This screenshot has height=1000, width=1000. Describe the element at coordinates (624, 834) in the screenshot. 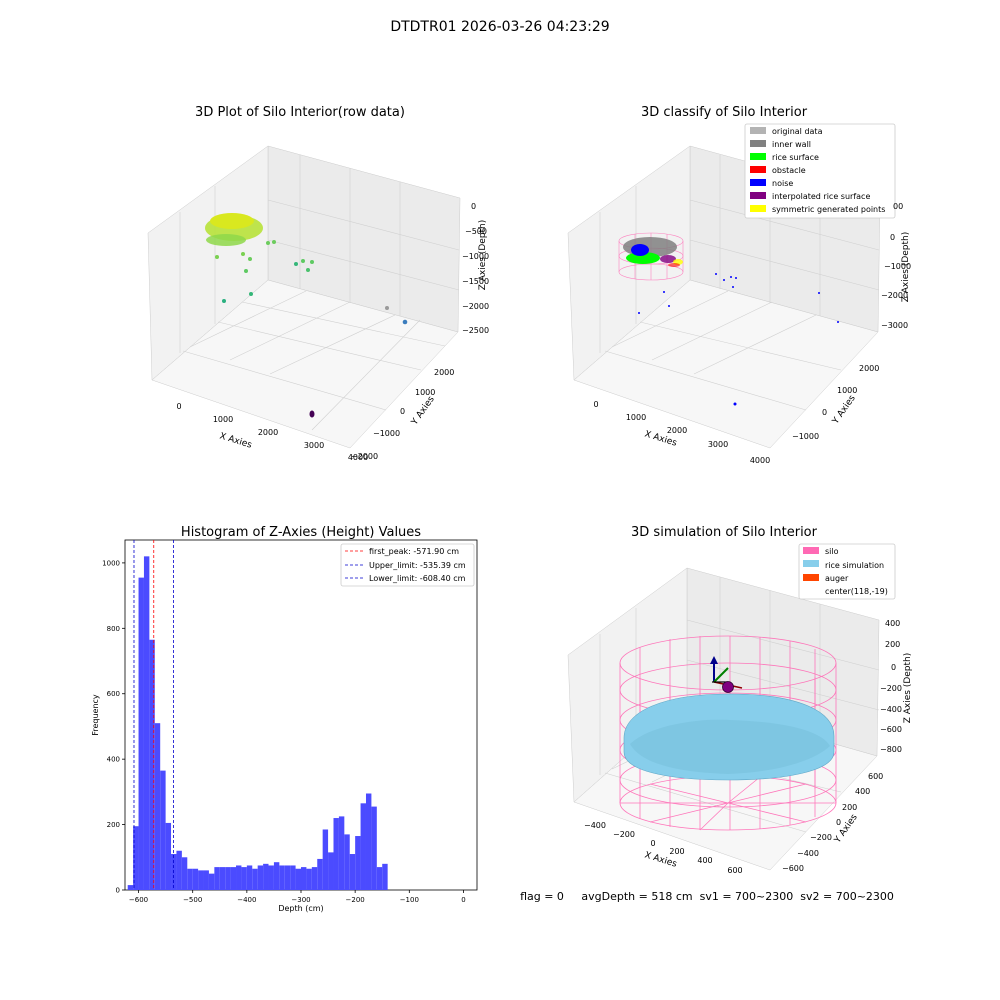

I see `sim-x-tick: −200` at that location.